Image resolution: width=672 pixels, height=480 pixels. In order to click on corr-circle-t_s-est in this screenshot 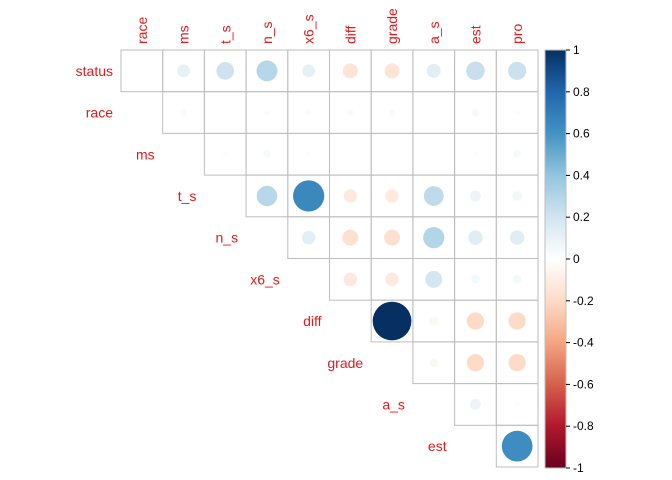, I will do `click(475, 196)`.